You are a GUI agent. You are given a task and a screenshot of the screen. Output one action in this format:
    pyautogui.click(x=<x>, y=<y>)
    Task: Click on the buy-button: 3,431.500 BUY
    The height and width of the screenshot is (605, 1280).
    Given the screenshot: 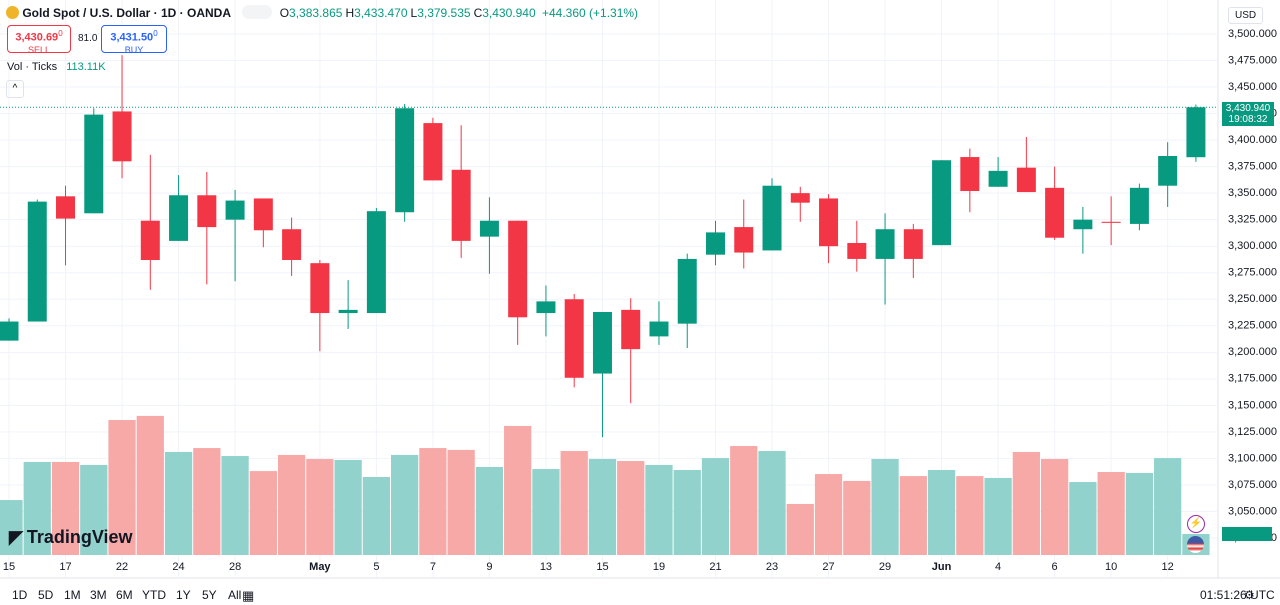 What is the action you would take?
    pyautogui.click(x=134, y=40)
    